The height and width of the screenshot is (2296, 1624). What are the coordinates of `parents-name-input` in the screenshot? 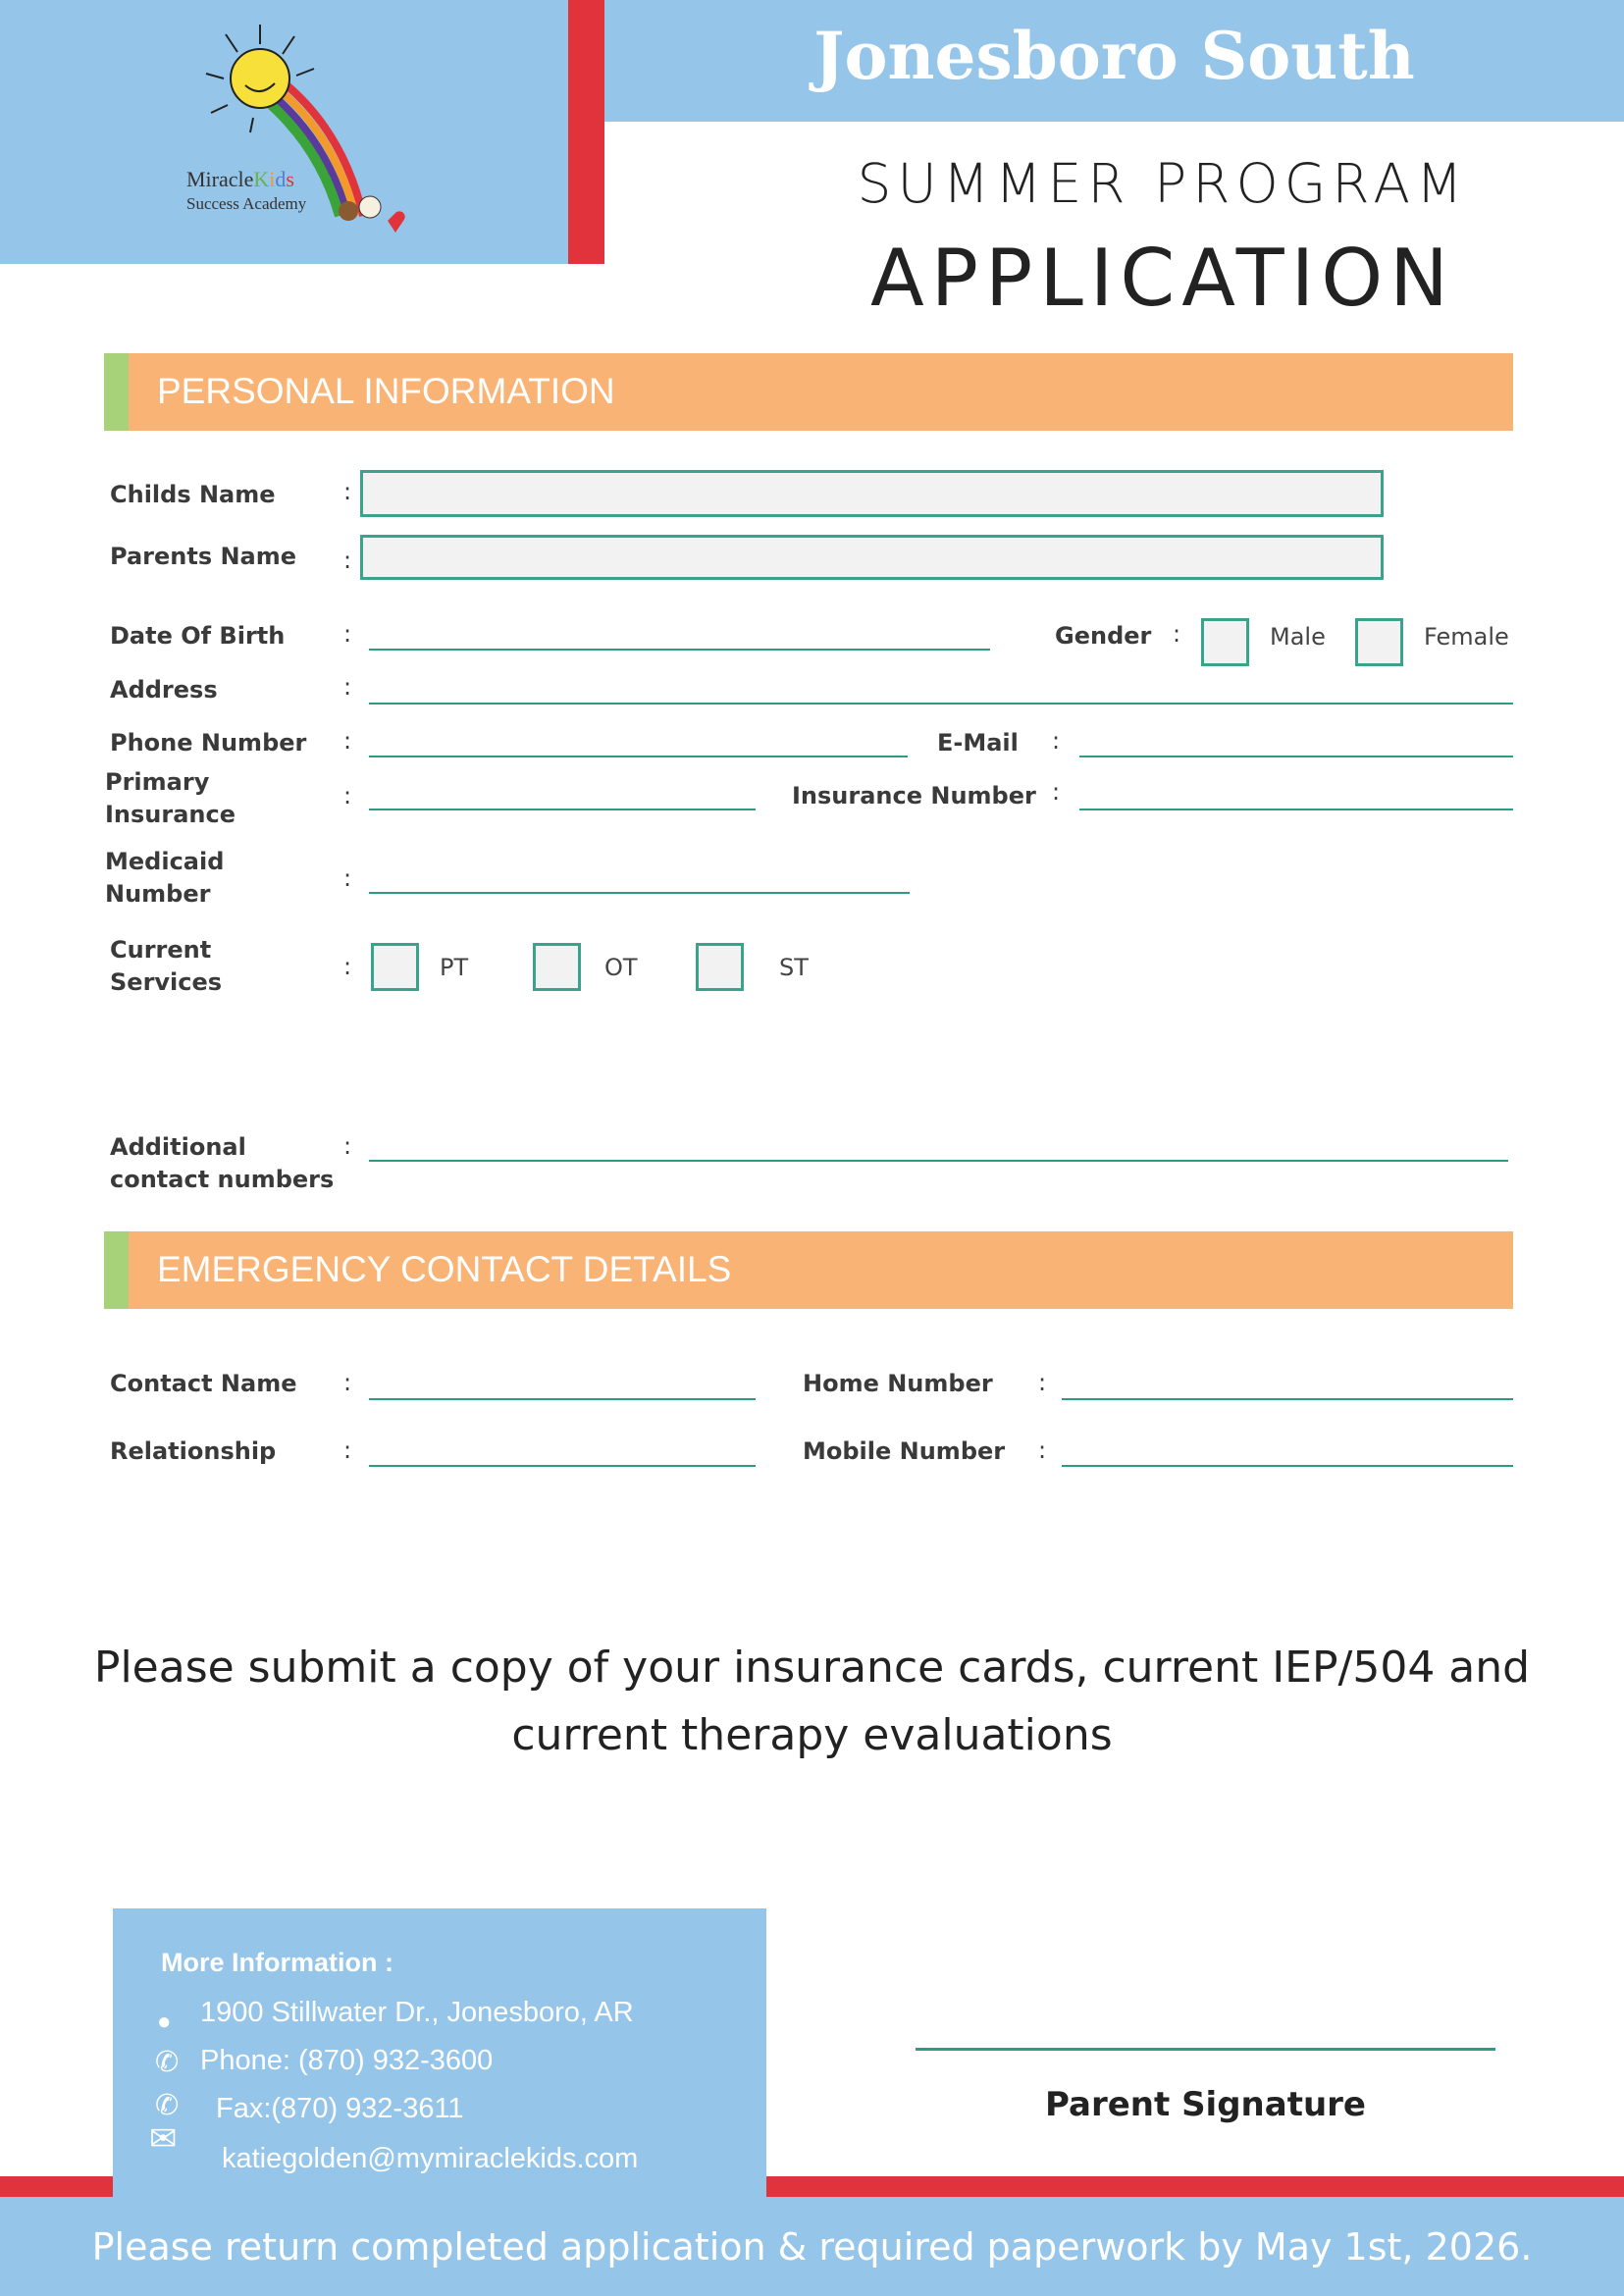 It's located at (872, 557).